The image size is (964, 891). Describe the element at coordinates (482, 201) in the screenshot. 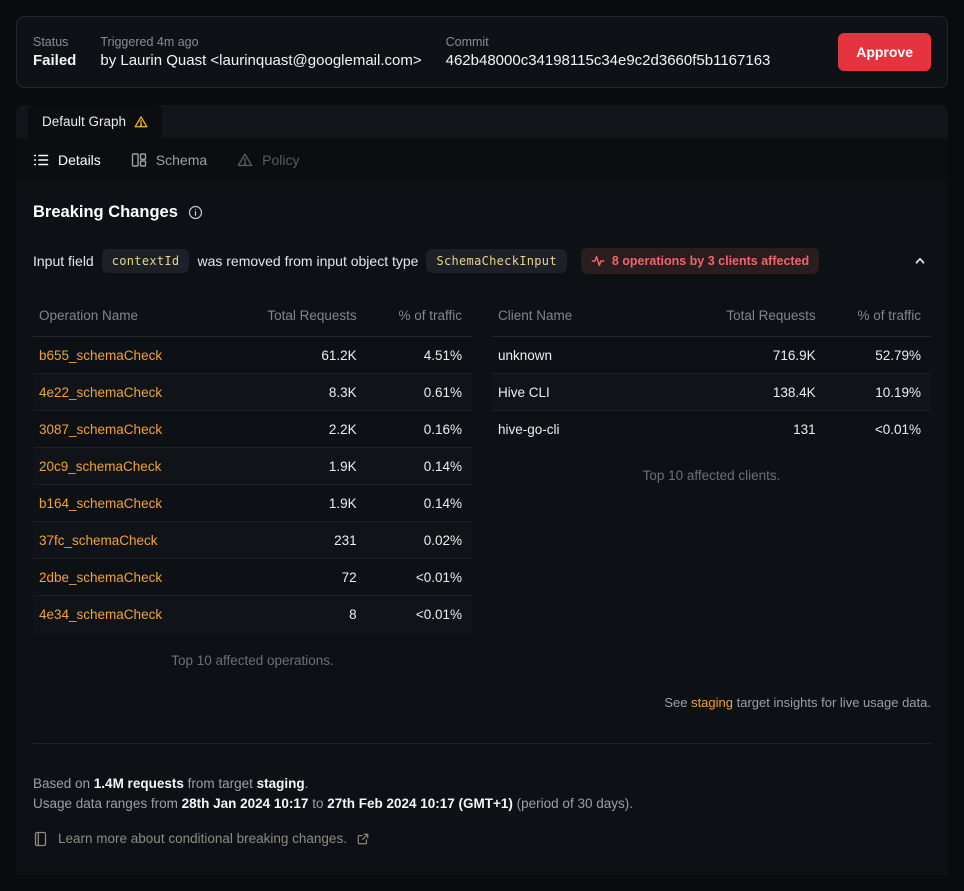

I see `breaking-changes-heading: Breaking Changes` at that location.